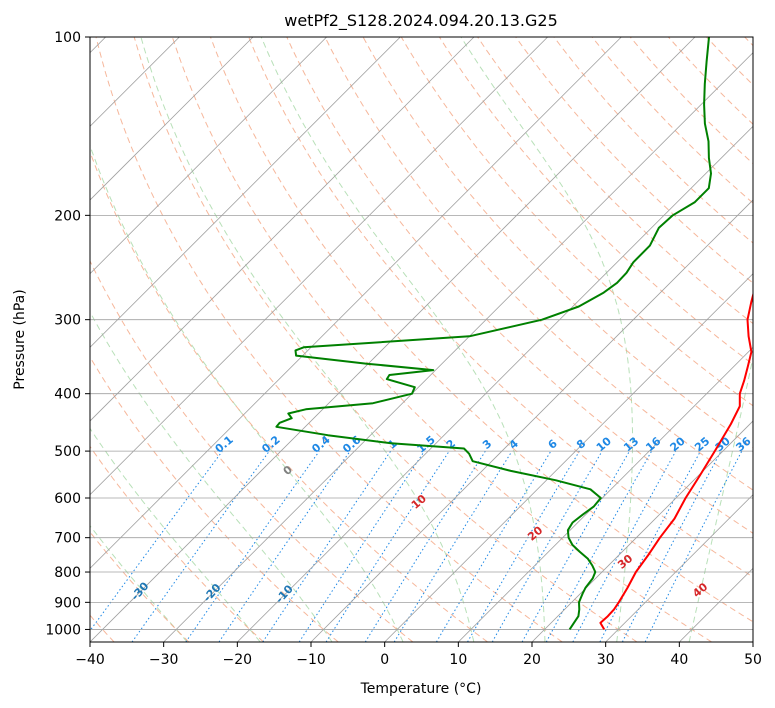 The width and height of the screenshot is (775, 708). I want to click on temperature-profile-line, so click(676, 460).